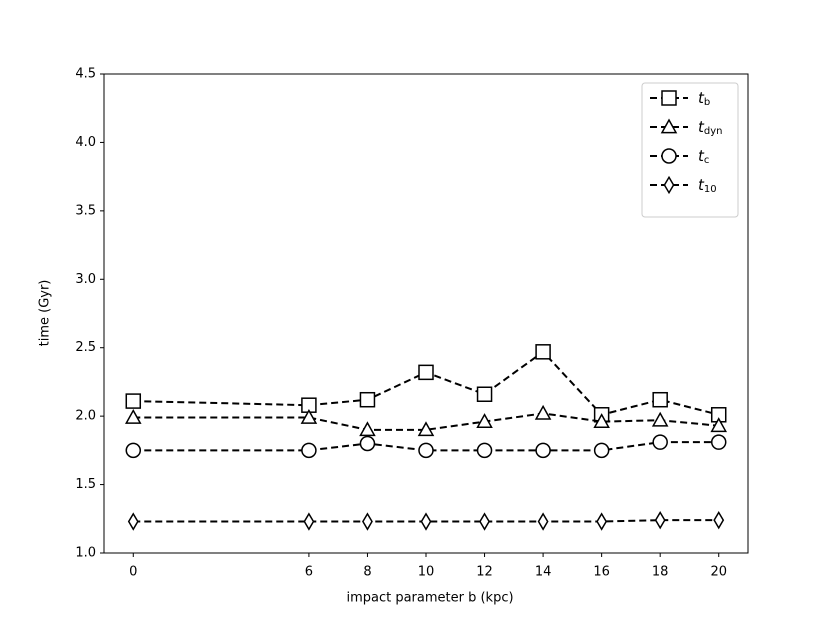  I want to click on x-tick-label: 6, so click(309, 572).